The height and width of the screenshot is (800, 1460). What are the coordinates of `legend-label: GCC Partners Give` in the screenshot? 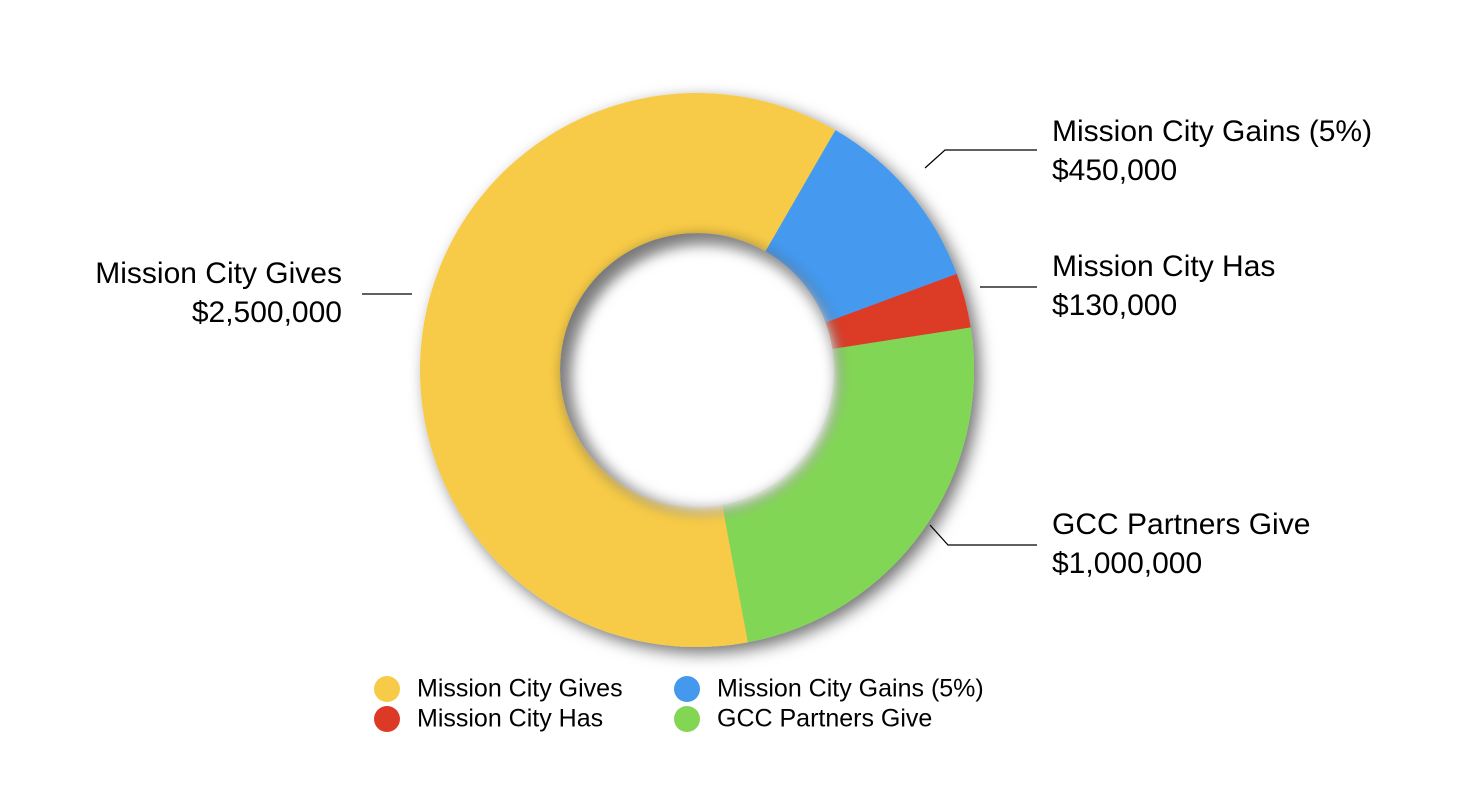 It's located at (824, 719).